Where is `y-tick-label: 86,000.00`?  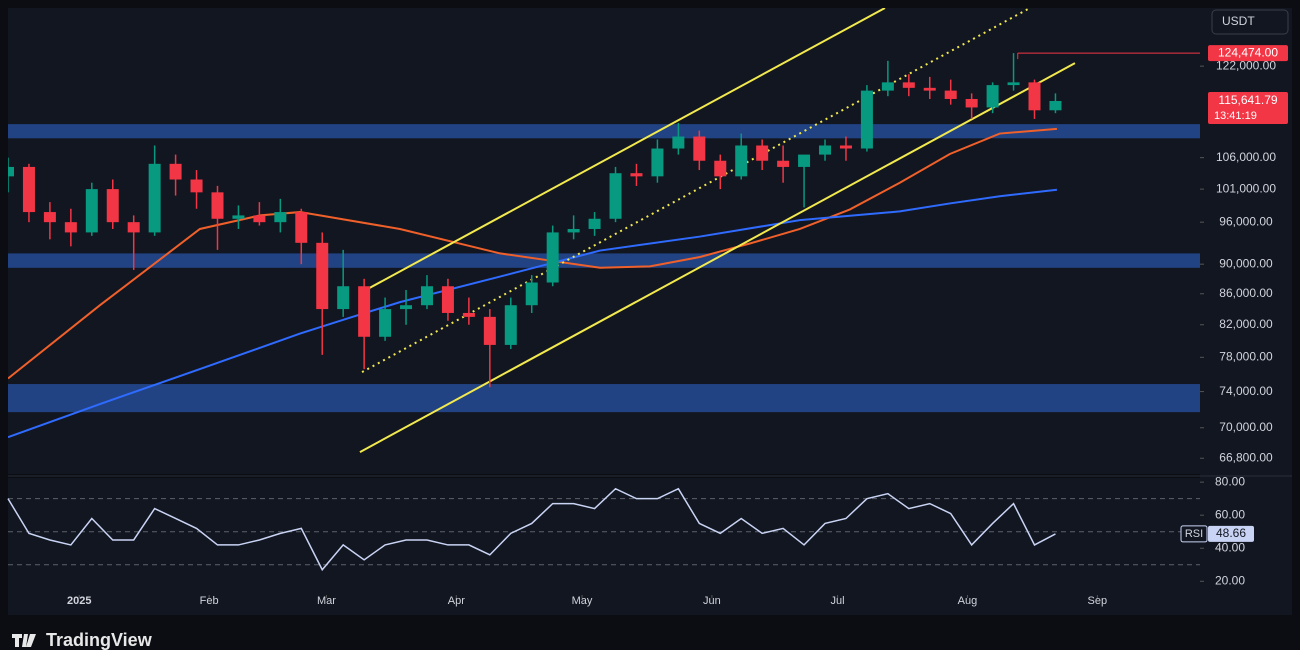
y-tick-label: 86,000.00 is located at coordinates (1246, 293).